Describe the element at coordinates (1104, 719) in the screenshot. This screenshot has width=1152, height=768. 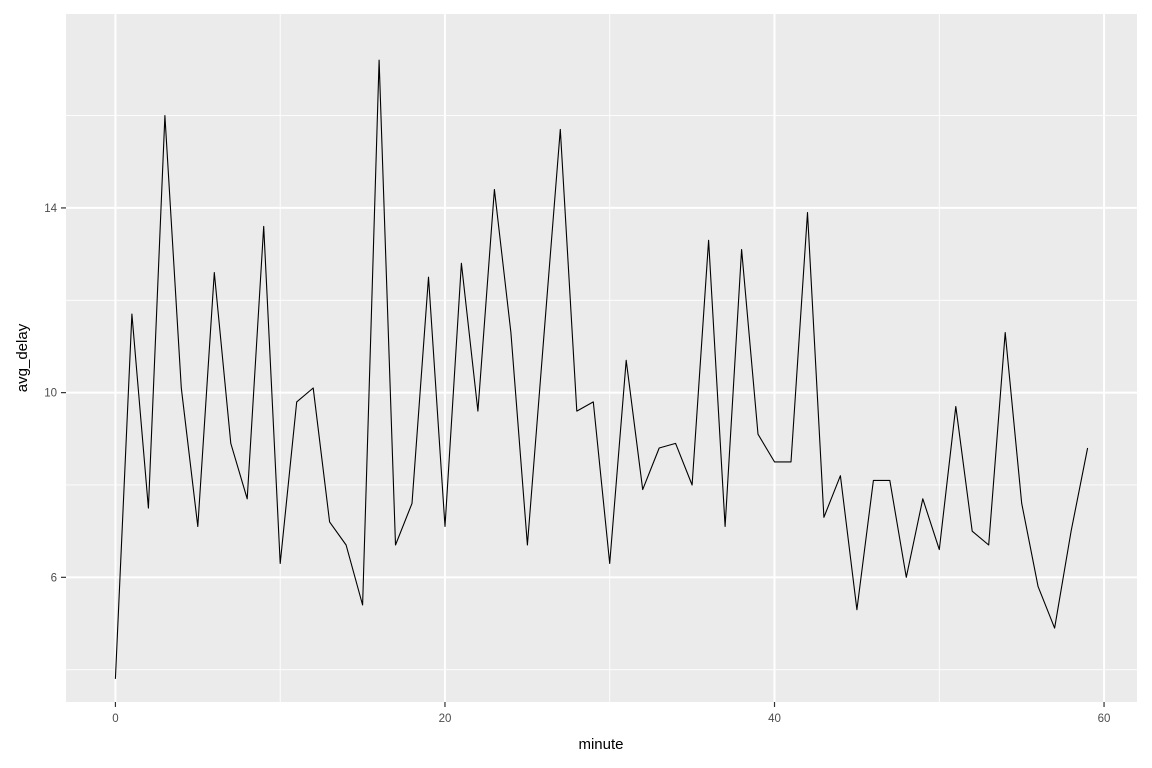
I see `x-tick-label: 60` at that location.